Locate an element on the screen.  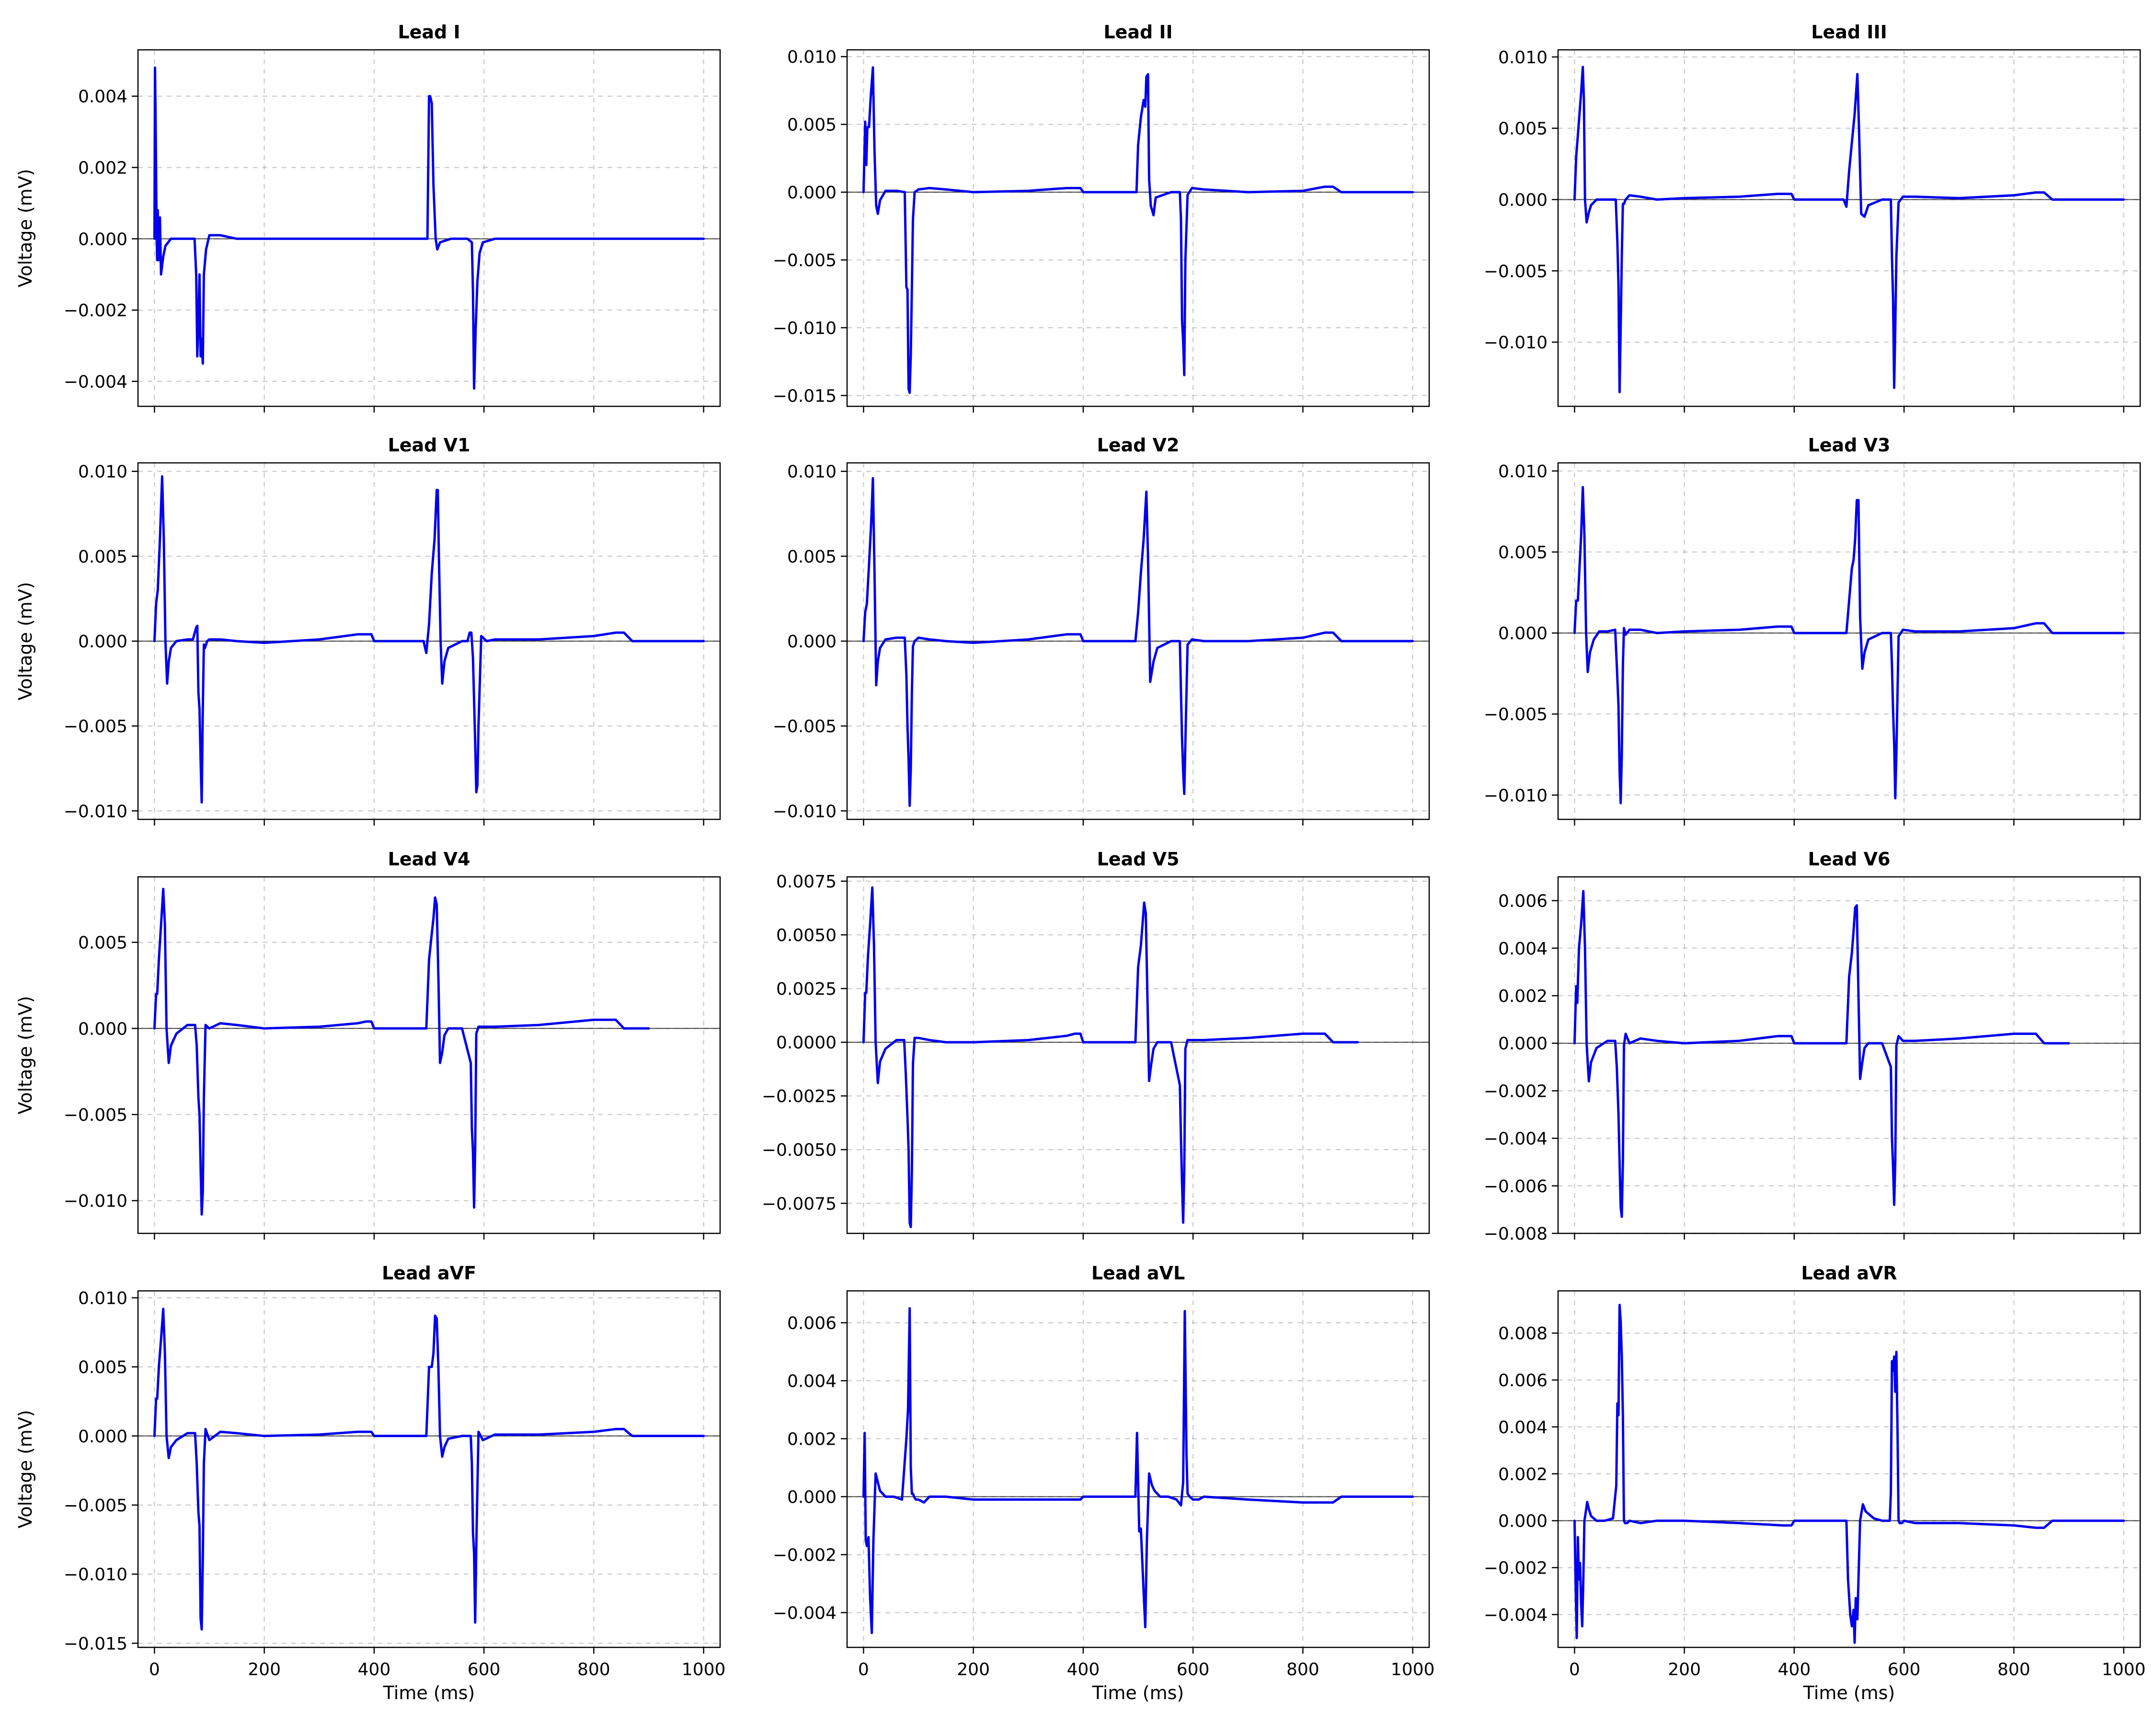
y-tick-label: 0.0050 is located at coordinates (806, 935).